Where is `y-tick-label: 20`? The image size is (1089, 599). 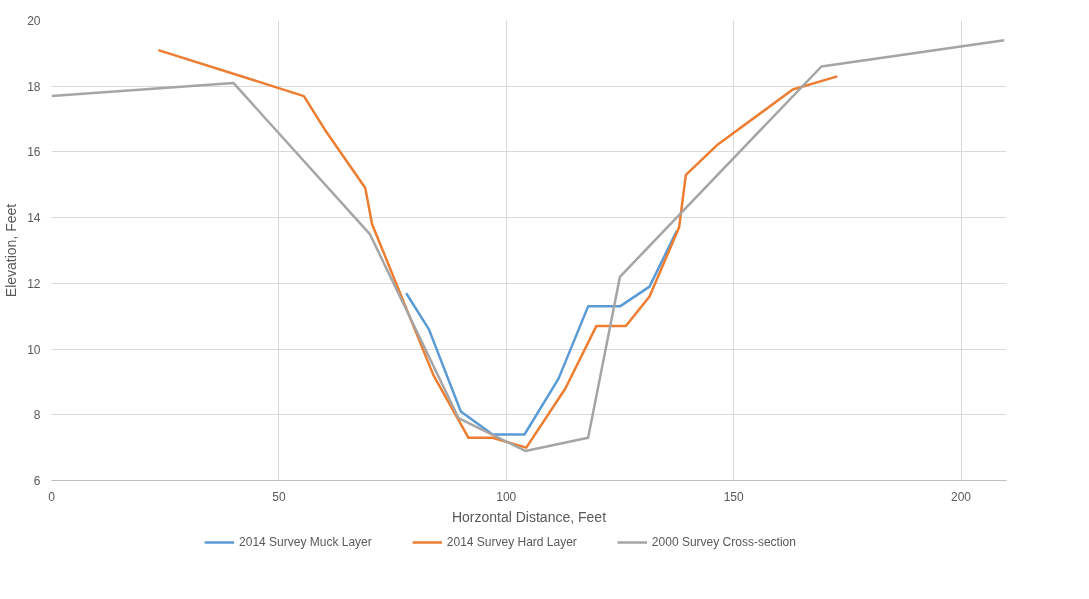 y-tick-label: 20 is located at coordinates (34, 21).